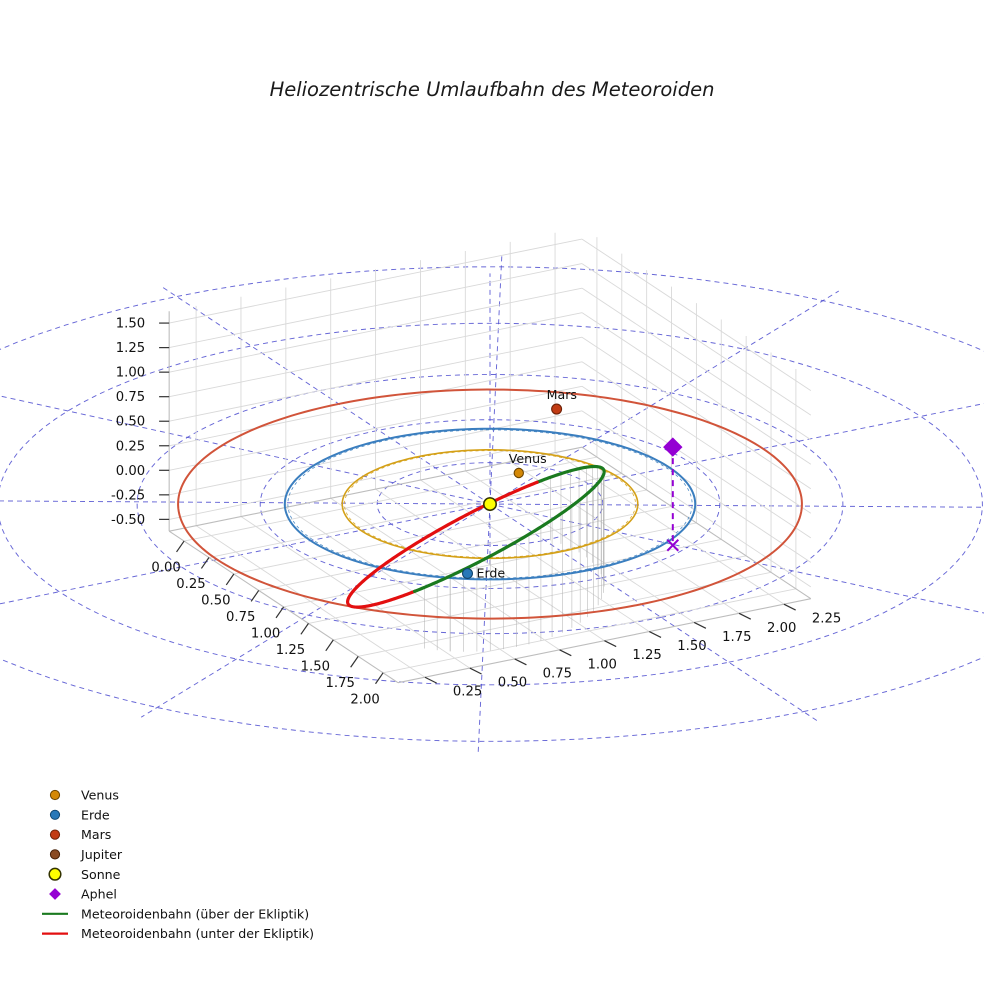 Image resolution: width=984 pixels, height=984 pixels. Describe the element at coordinates (130, 373) in the screenshot. I see `tick-z: 1.00` at that location.